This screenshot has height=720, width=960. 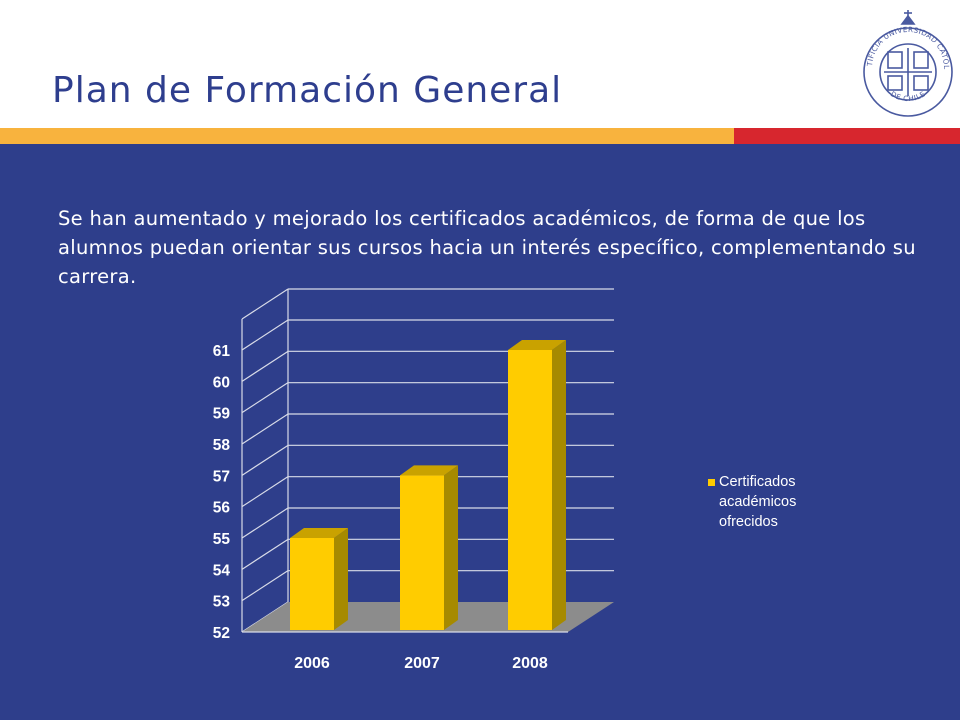 I want to click on svg-text: DE CHILE, so click(x=908, y=96).